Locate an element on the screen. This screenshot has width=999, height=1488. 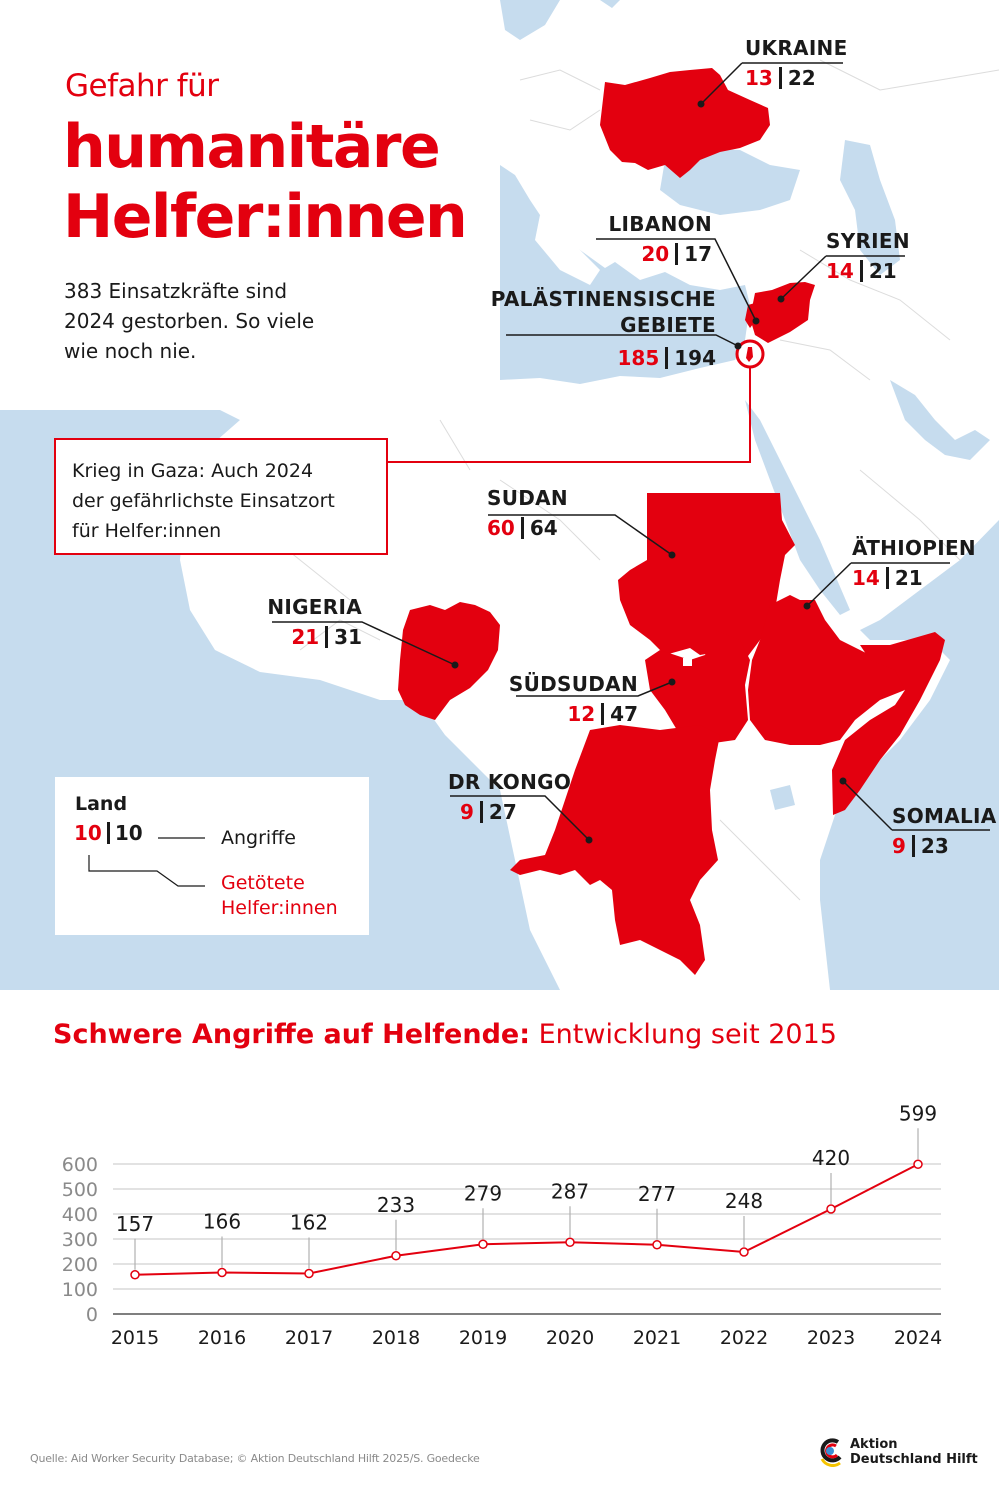
attacks-count: 17 is located at coordinates (698, 254).